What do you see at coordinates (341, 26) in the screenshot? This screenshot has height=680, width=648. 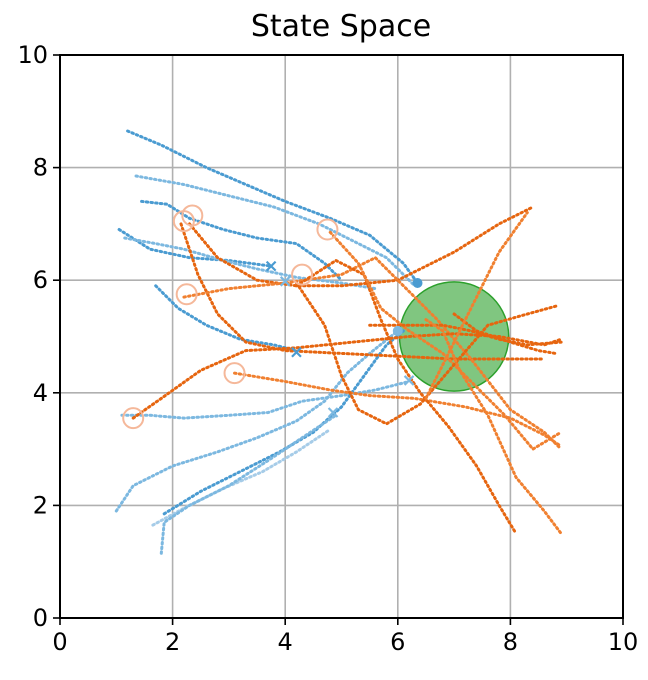 I see `chart-title: State Space` at bounding box center [341, 26].